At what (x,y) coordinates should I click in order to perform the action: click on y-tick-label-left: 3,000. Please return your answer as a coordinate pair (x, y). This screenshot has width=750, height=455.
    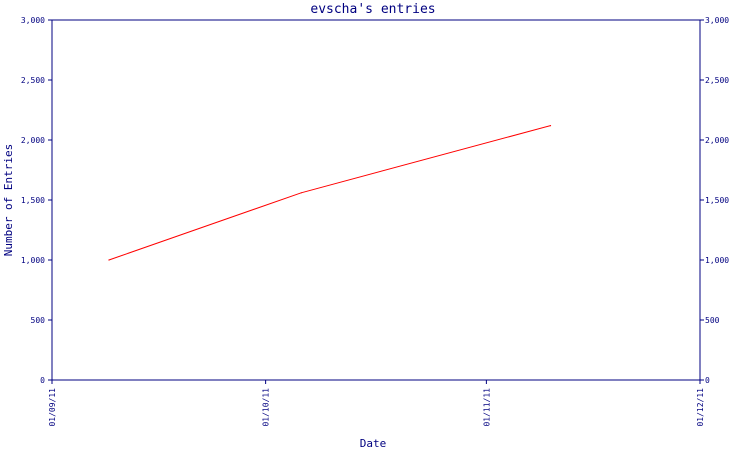
    Looking at the image, I should click on (33, 20).